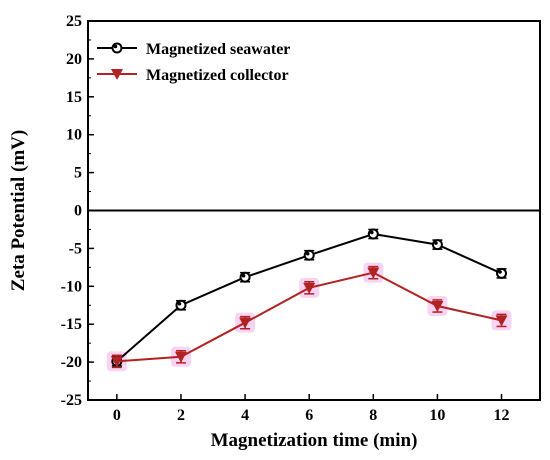  Describe the element at coordinates (309, 415) in the screenshot. I see `x-tick-label: 6` at that location.